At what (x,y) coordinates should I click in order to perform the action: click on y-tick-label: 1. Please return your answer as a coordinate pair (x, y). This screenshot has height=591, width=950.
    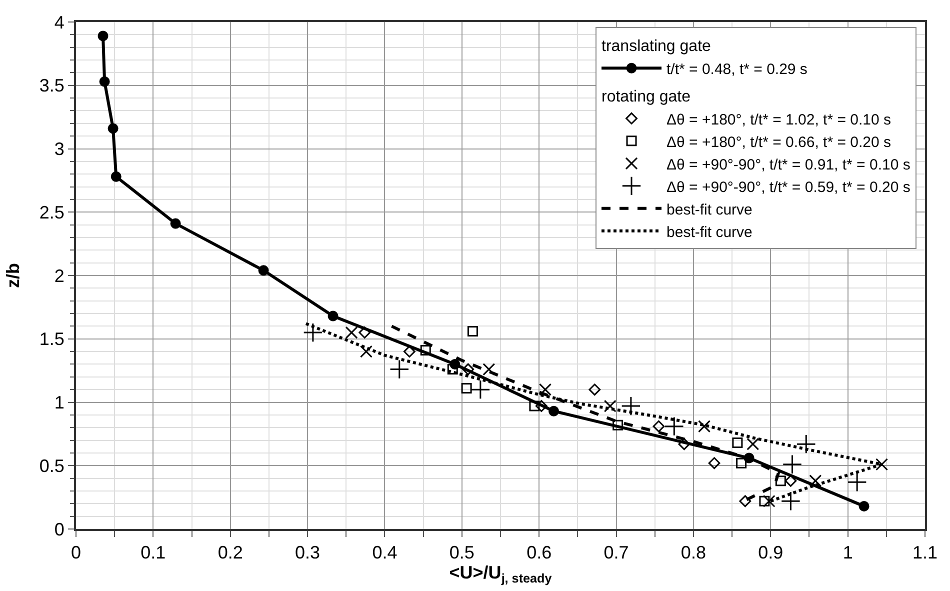
    Looking at the image, I should click on (59, 402).